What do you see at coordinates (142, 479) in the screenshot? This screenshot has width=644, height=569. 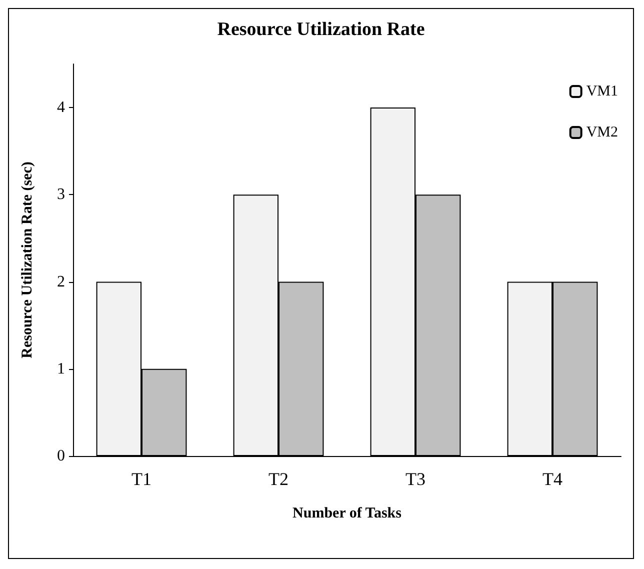 I see `x-tick-label: T1` at bounding box center [142, 479].